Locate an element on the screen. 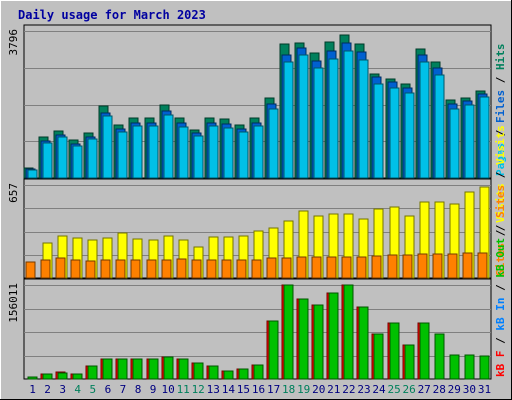 Image resolution: width=512 pixels, height=400 pixels. day-label-1: 1 is located at coordinates (32, 389).